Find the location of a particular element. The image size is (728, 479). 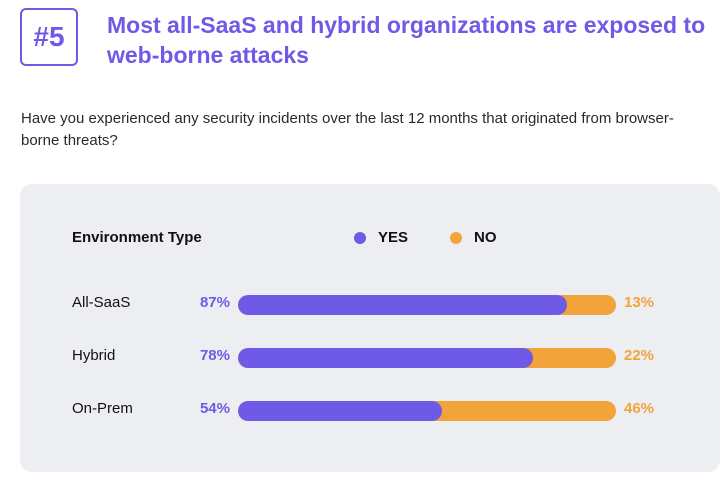

yes-bar-hybrid is located at coordinates (385, 358).